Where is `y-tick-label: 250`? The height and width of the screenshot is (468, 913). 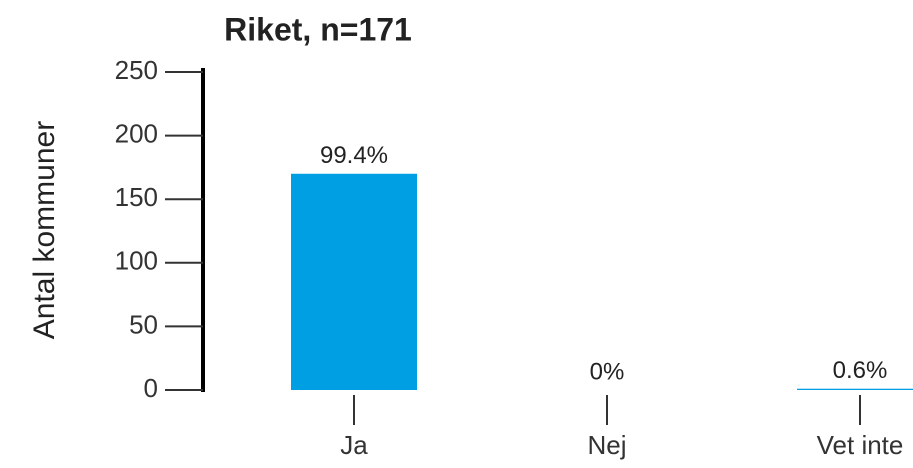
y-tick-label: 250 is located at coordinates (136, 70).